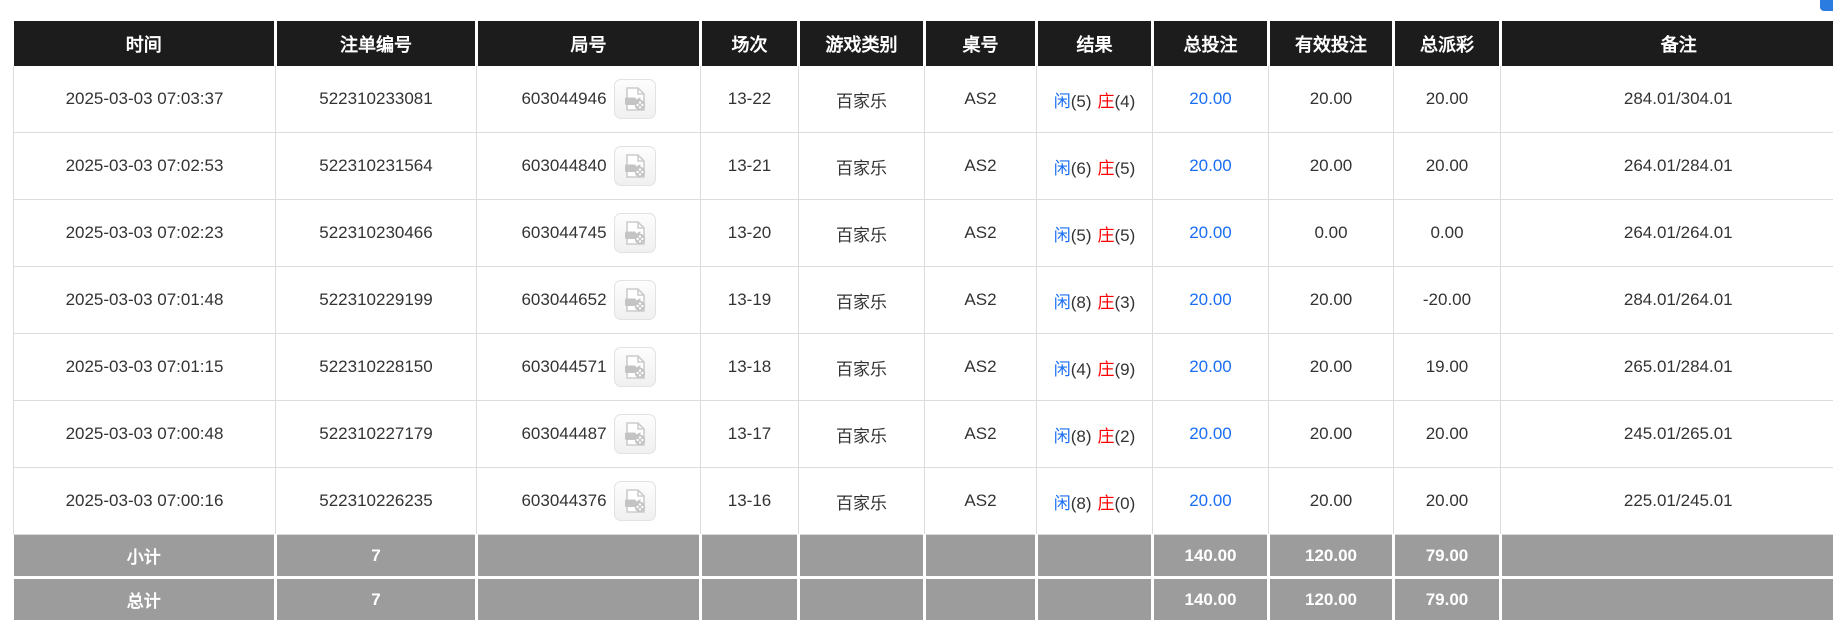  I want to click on col-header-bet-id: 注单编号, so click(376, 43).